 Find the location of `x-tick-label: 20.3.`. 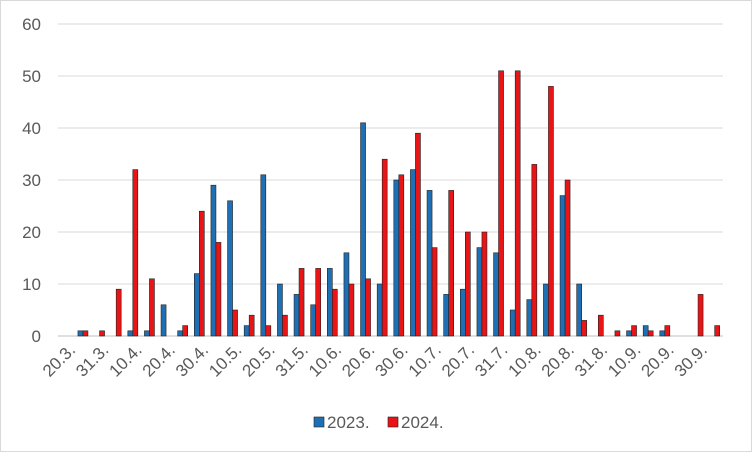

x-tick-label: 20.3. is located at coordinates (59, 360).